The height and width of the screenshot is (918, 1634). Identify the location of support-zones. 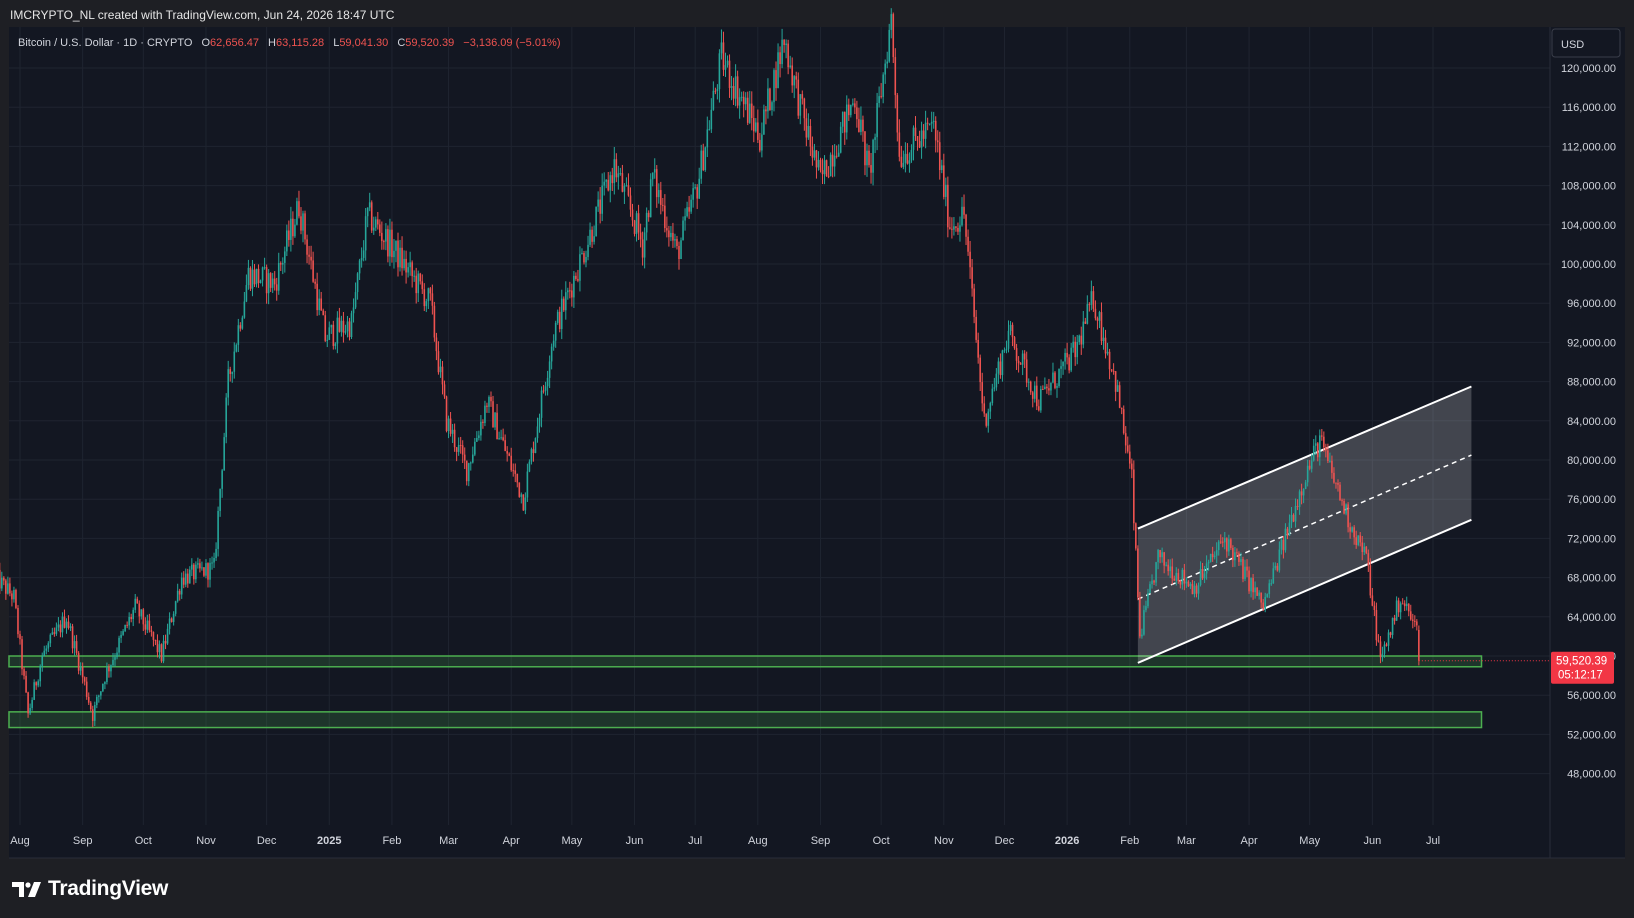
(745, 692).